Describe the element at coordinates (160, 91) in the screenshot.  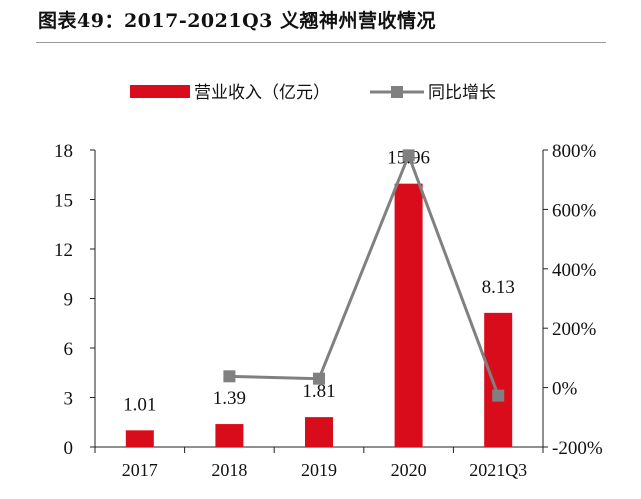
I see `legend-swatch-revenue` at that location.